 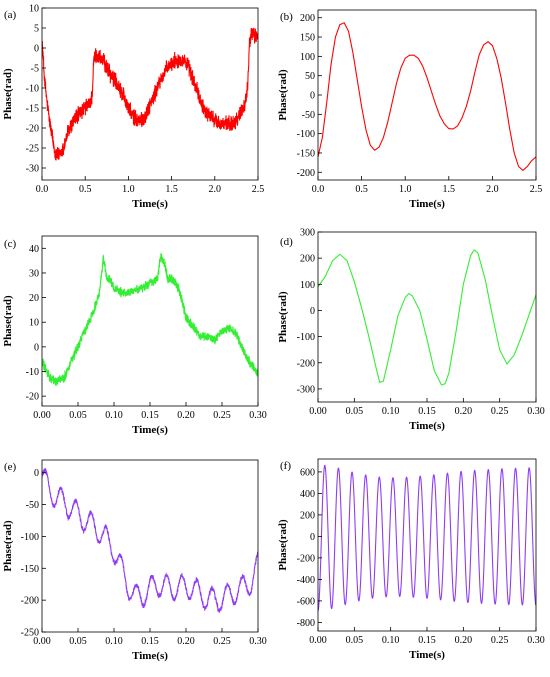 I want to click on panel-label: (a), so click(x=10, y=15).